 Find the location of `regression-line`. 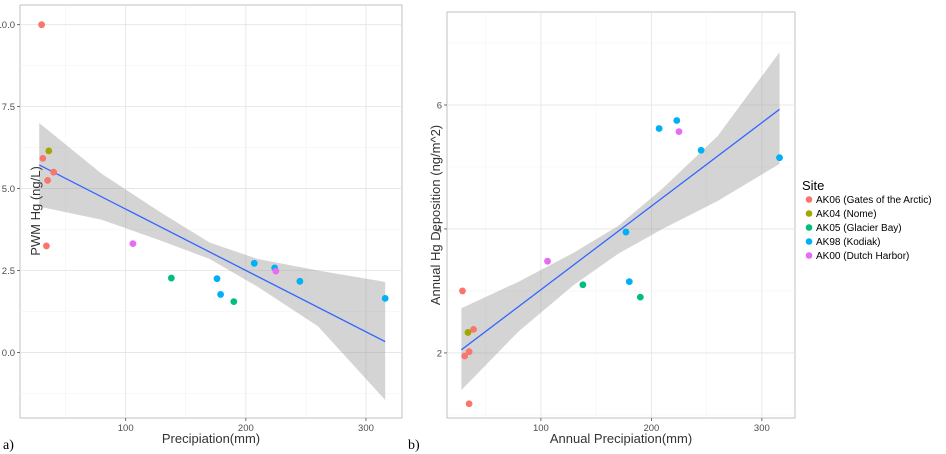

regression-line is located at coordinates (212, 253).